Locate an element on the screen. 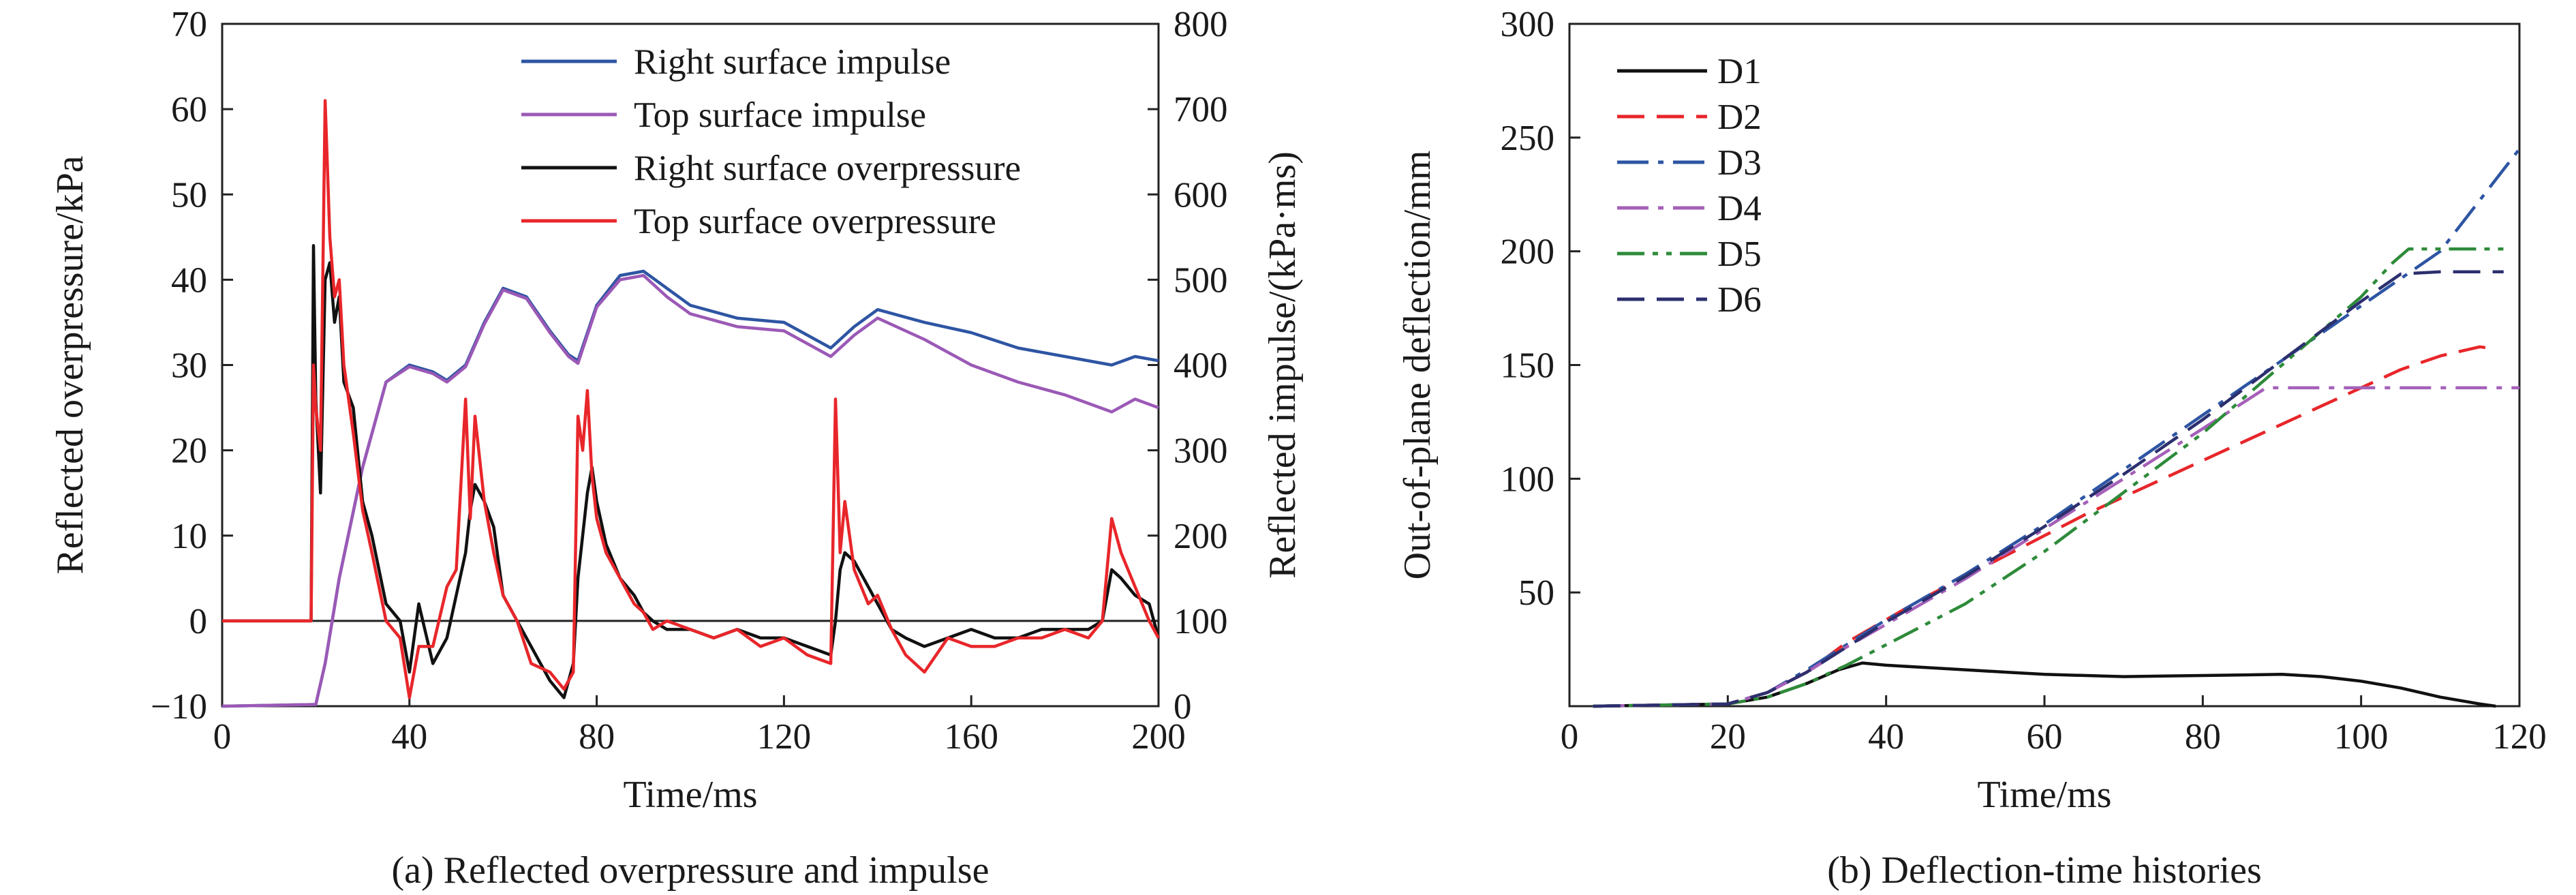  legend-label: D3 is located at coordinates (1739, 163).